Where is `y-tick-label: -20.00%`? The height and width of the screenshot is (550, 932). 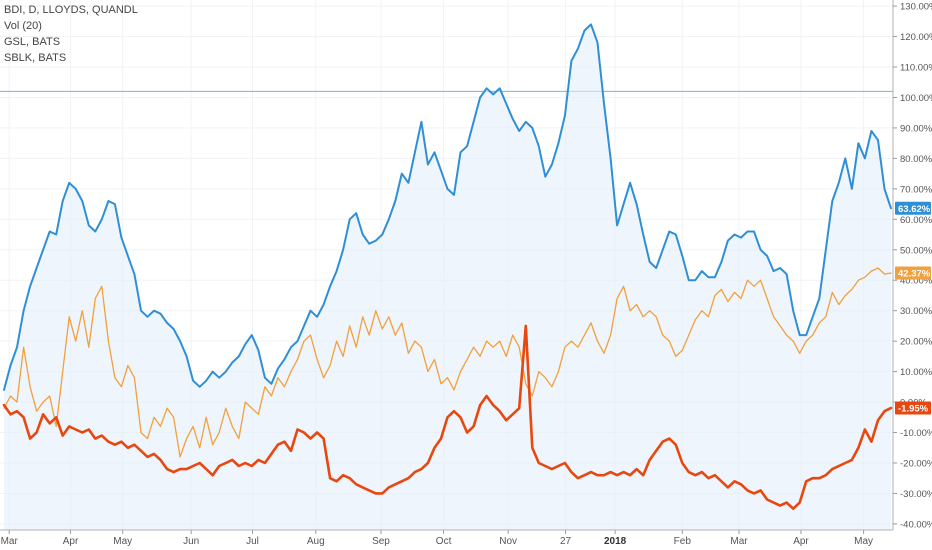 y-tick-label: -20.00% is located at coordinates (916, 463).